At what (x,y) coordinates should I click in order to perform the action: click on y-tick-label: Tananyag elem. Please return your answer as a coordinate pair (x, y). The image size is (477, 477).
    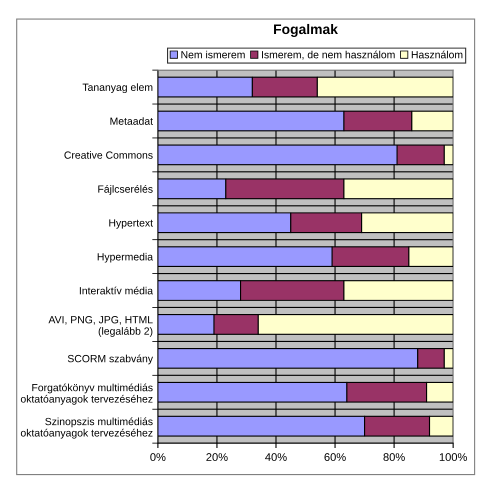
    Looking at the image, I should click on (117, 88).